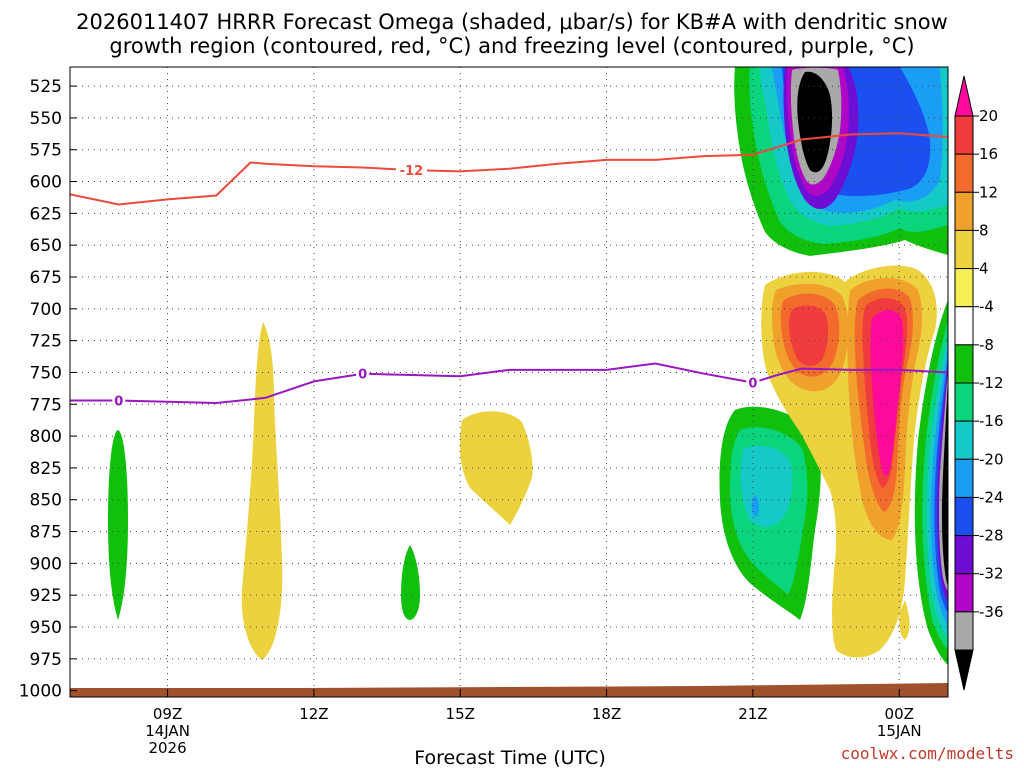  Describe the element at coordinates (509, 757) in the screenshot. I see `x-axis-title: Forecast Time (UTC)` at that location.